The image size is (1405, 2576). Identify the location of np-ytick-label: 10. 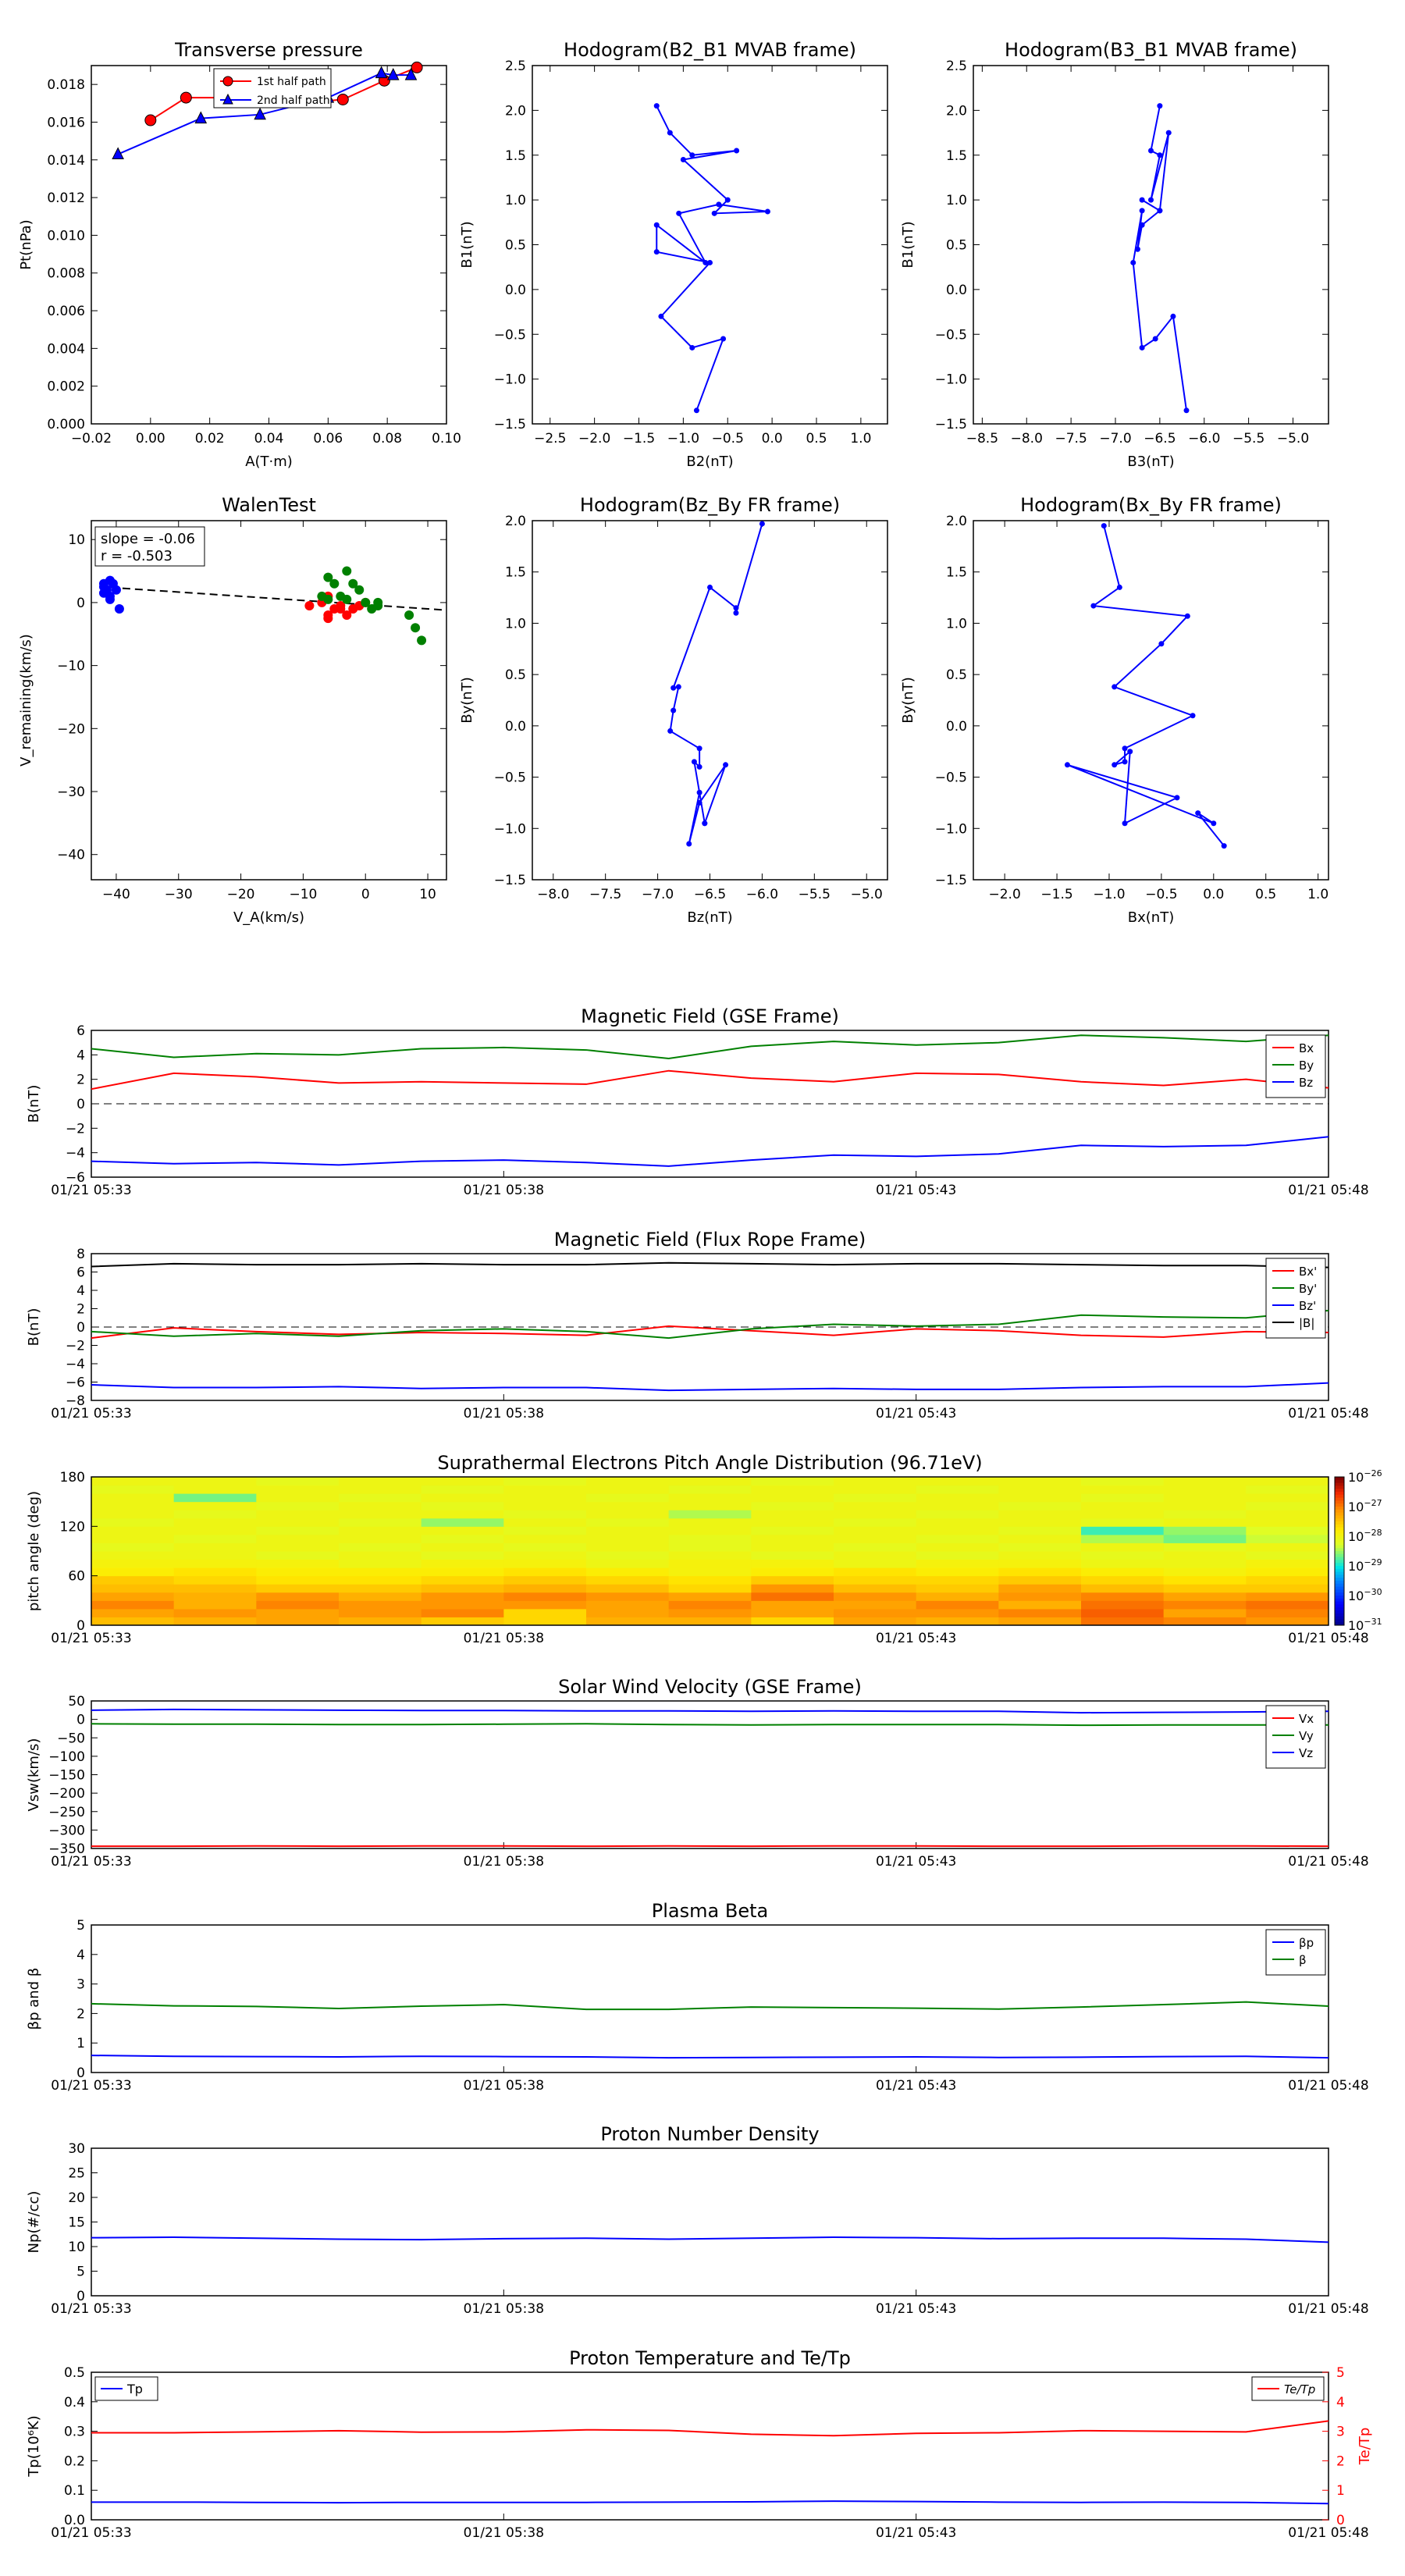
(76, 2247).